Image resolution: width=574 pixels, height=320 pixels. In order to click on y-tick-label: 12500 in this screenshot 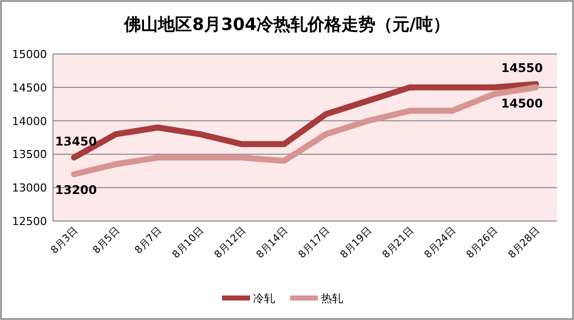, I will do `click(29, 221)`.